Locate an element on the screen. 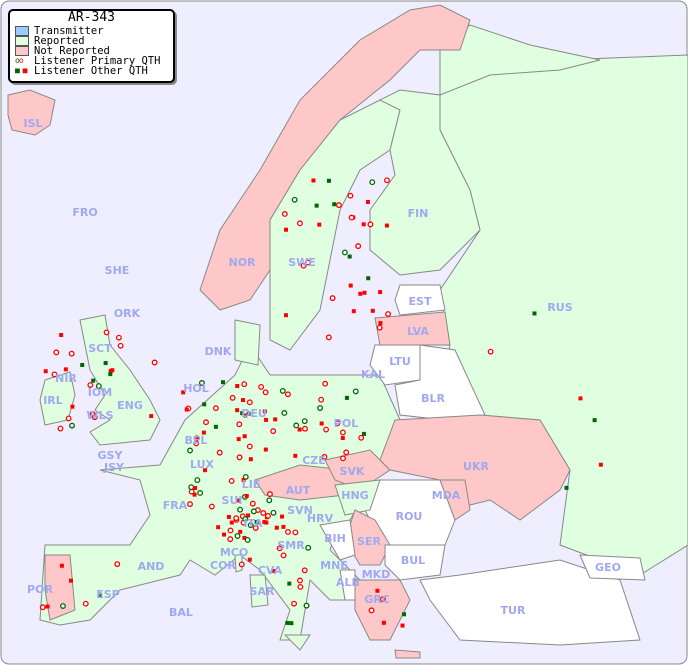  country-label-sui: SUI is located at coordinates (232, 500).